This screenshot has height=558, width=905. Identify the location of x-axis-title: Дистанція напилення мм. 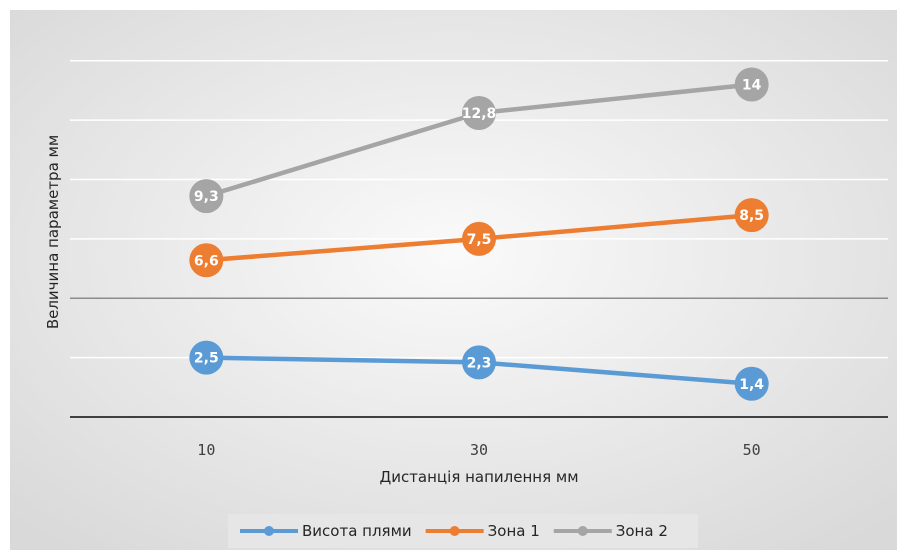
(478, 477).